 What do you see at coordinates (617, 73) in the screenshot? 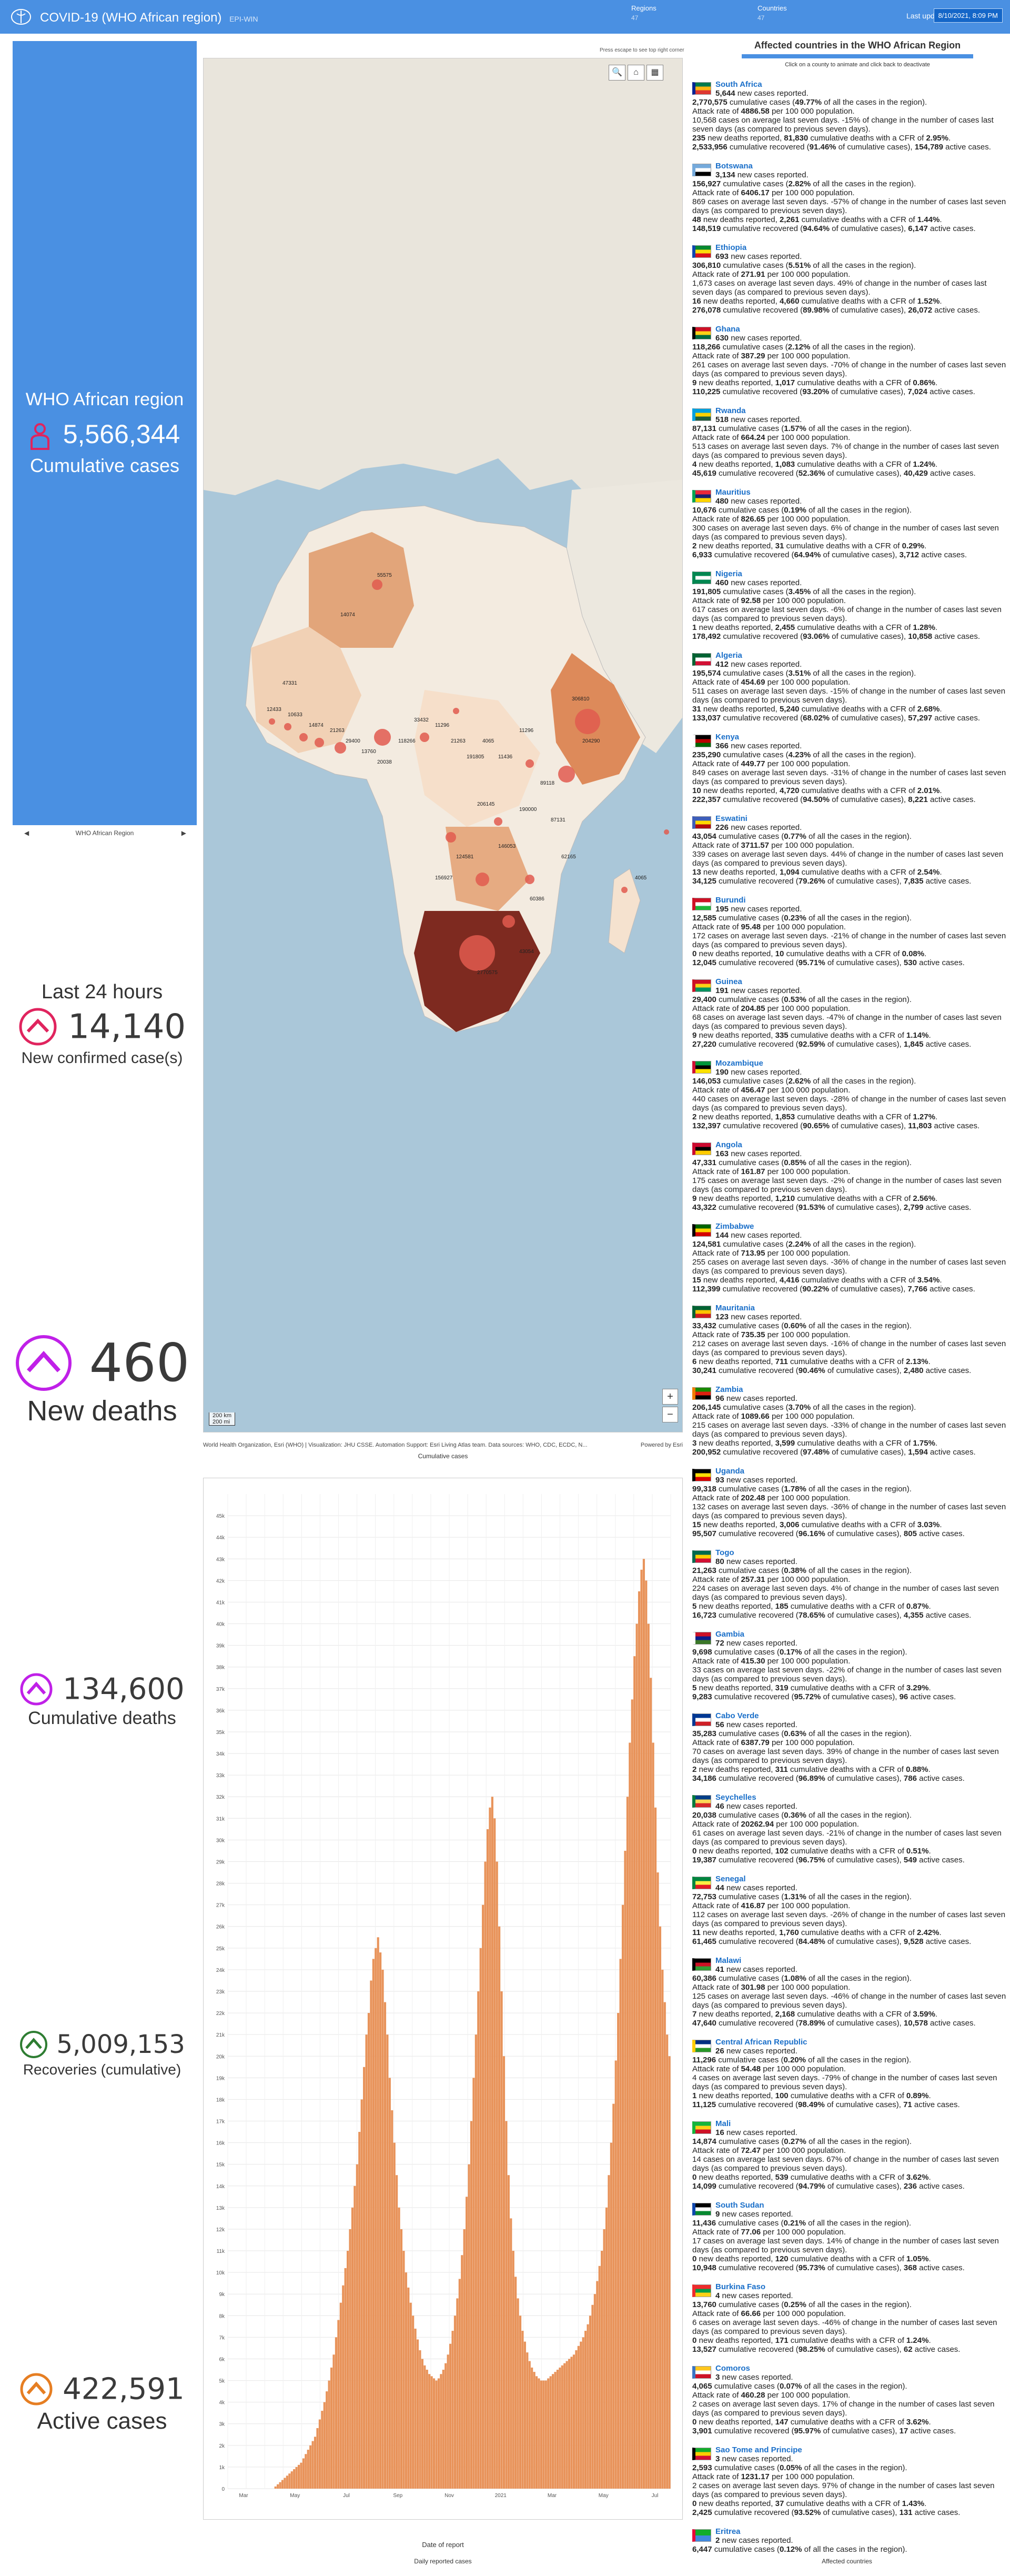
I see `search-button: 🔍` at bounding box center [617, 73].